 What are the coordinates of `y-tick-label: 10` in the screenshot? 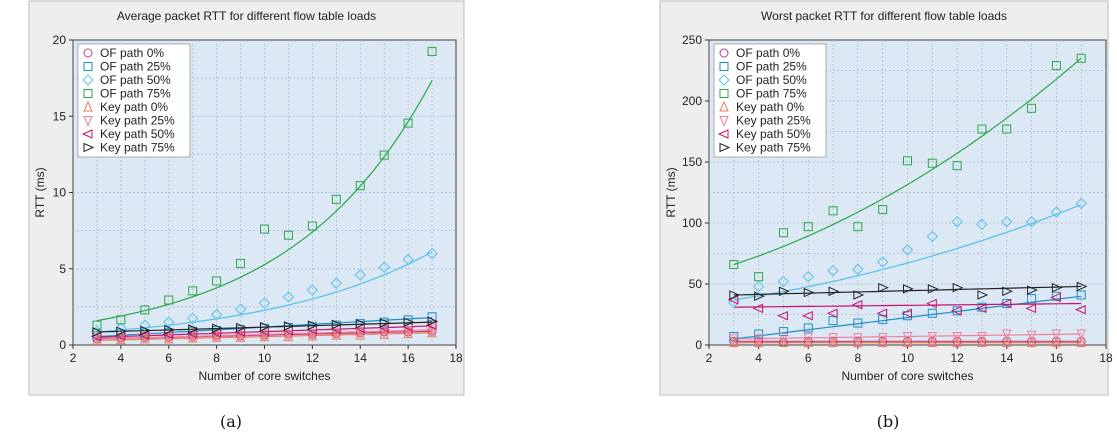 It's located at (60, 193).